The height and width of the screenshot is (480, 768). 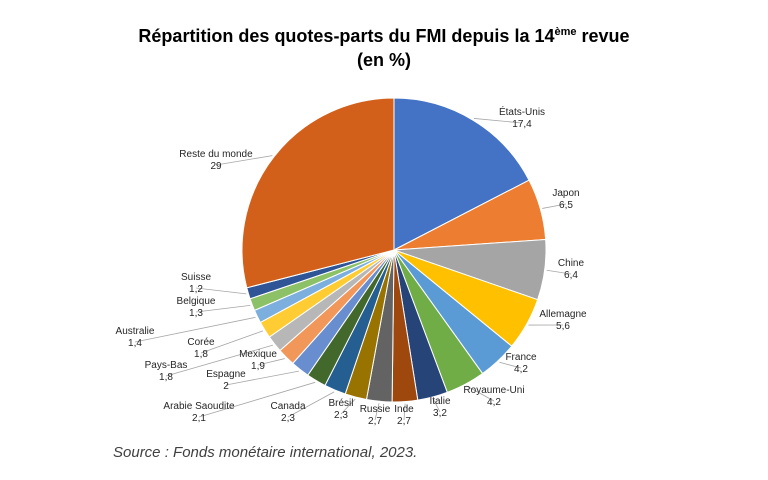 What do you see at coordinates (258, 366) in the screenshot?
I see `slice-value-mexique: 1,9` at bounding box center [258, 366].